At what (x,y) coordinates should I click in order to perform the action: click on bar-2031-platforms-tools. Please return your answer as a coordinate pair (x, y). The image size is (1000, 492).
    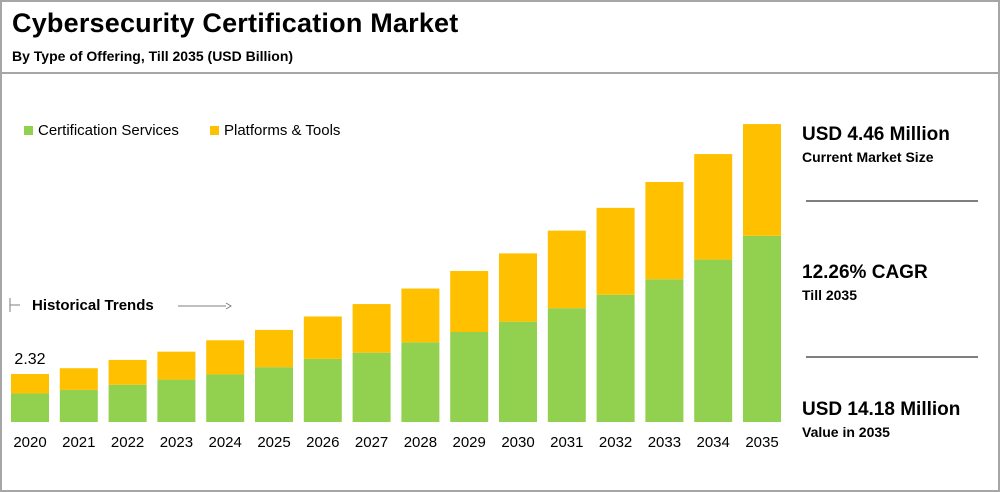
    Looking at the image, I should click on (566, 269).